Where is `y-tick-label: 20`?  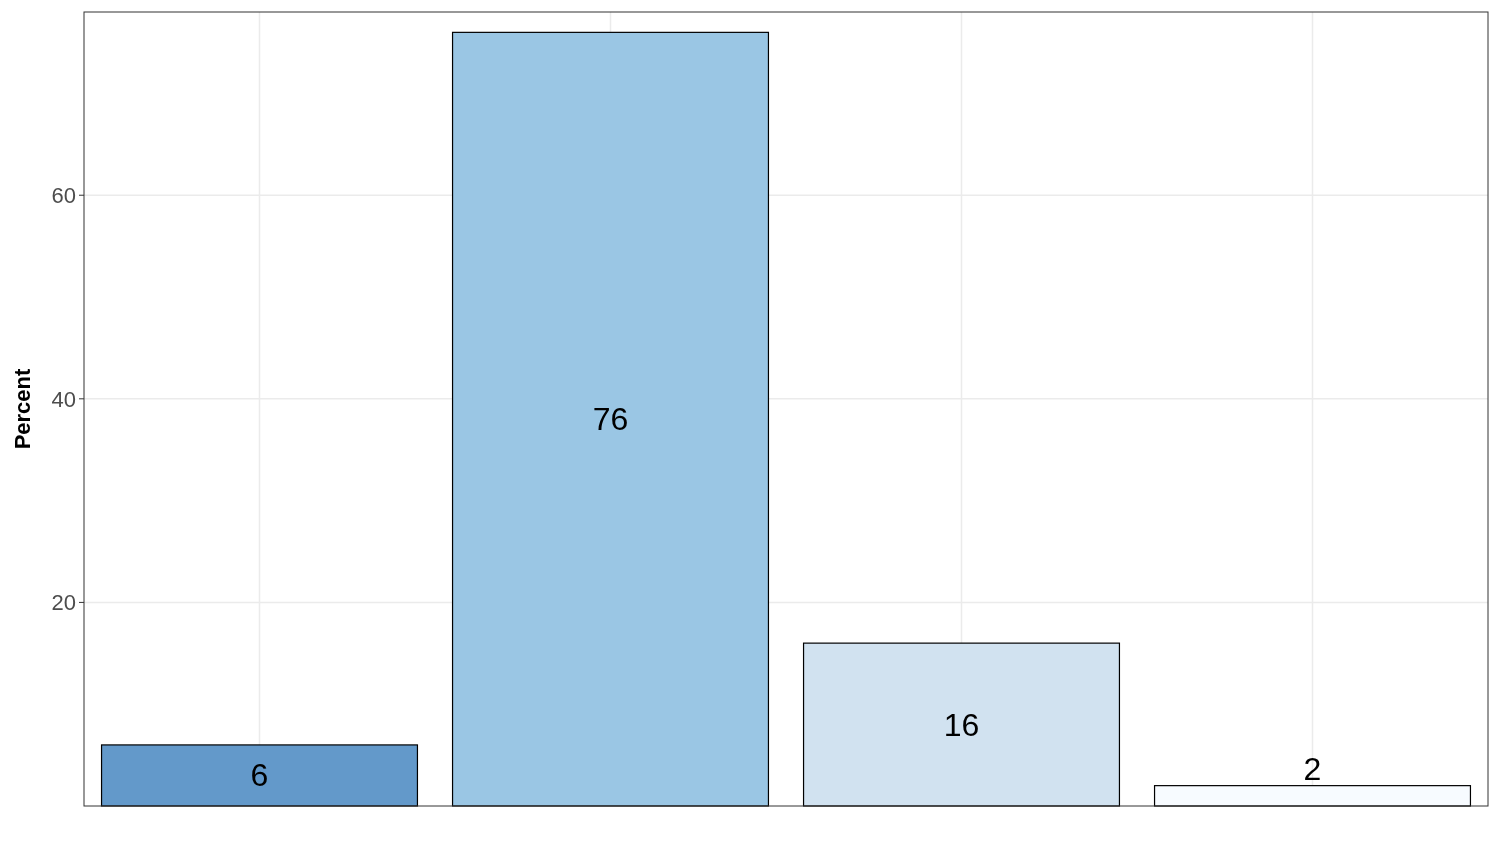
y-tick-label: 20 is located at coordinates (63, 603).